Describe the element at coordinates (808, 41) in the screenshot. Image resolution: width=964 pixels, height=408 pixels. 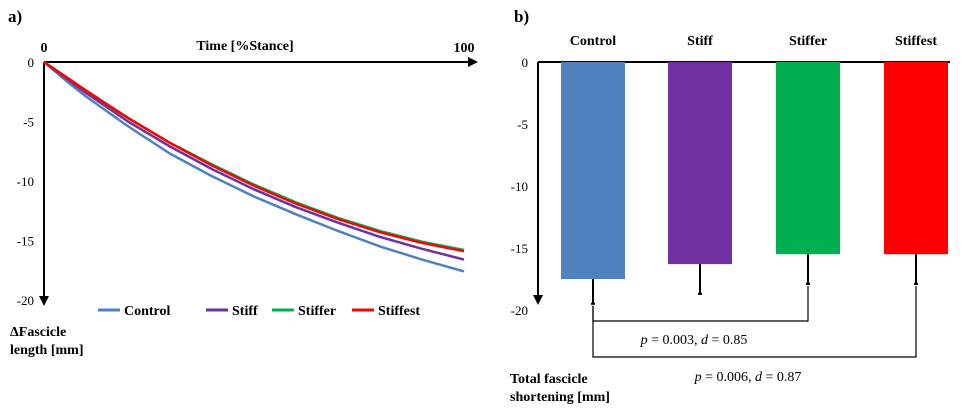
I see `category-label-stiffer: Stiffer` at that location.